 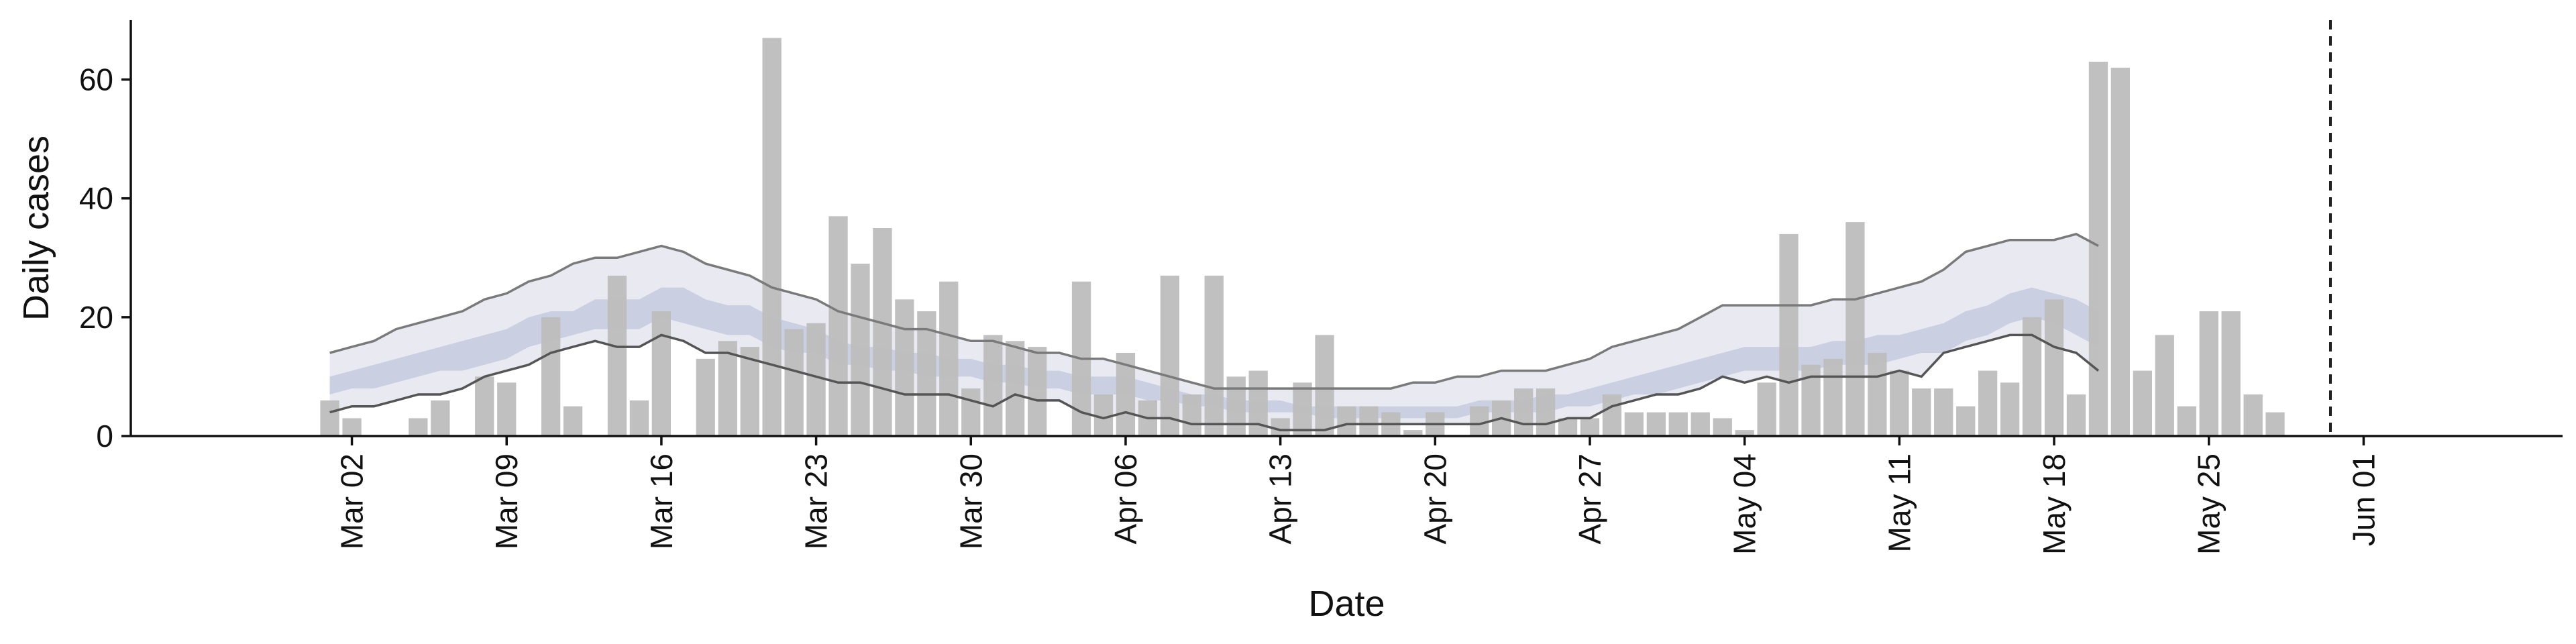 What do you see at coordinates (816, 501) in the screenshot?
I see `x-tick-label-2020-03-23: Mar 23` at bounding box center [816, 501].